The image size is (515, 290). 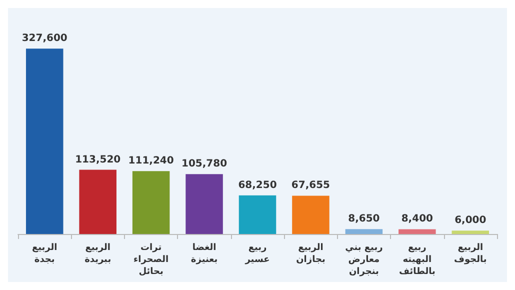 What do you see at coordinates (364, 260) in the screenshot?
I see `x-tick-label: ربيع بني معارض بنجران` at bounding box center [364, 260].